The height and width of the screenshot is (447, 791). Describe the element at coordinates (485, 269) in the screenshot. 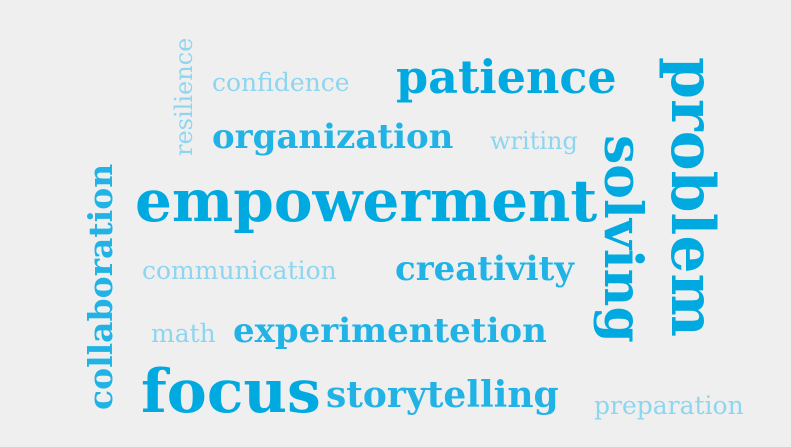

I see `word-creativity: creativity` at that location.